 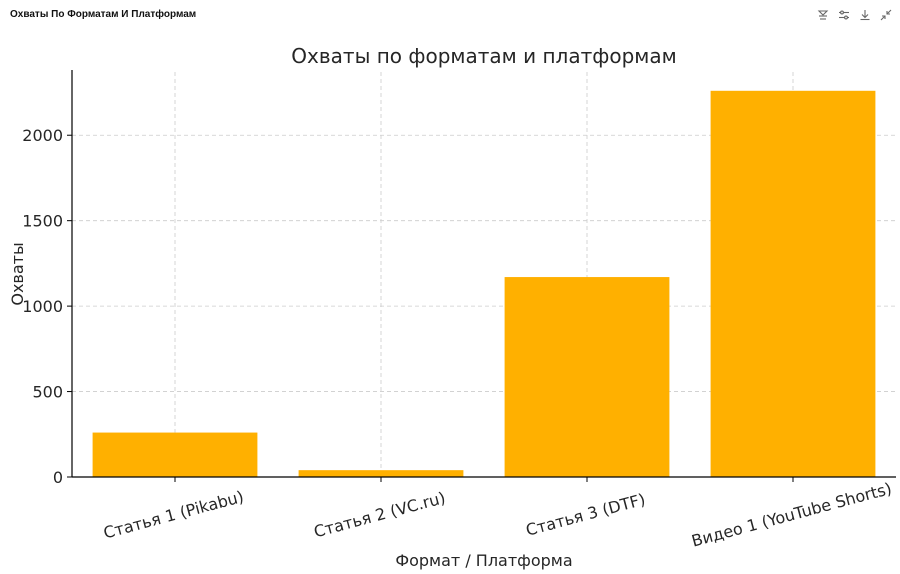 I want to click on x-tick-label: Статья 2 (VC.ru), so click(x=380, y=514).